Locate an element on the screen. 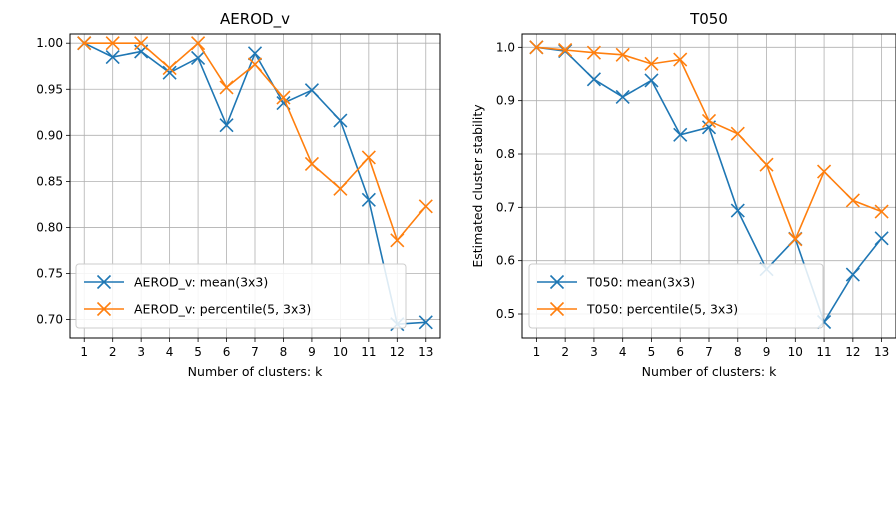 This screenshot has width=896, height=512. y-tick-label: 1.0 is located at coordinates (505, 47).